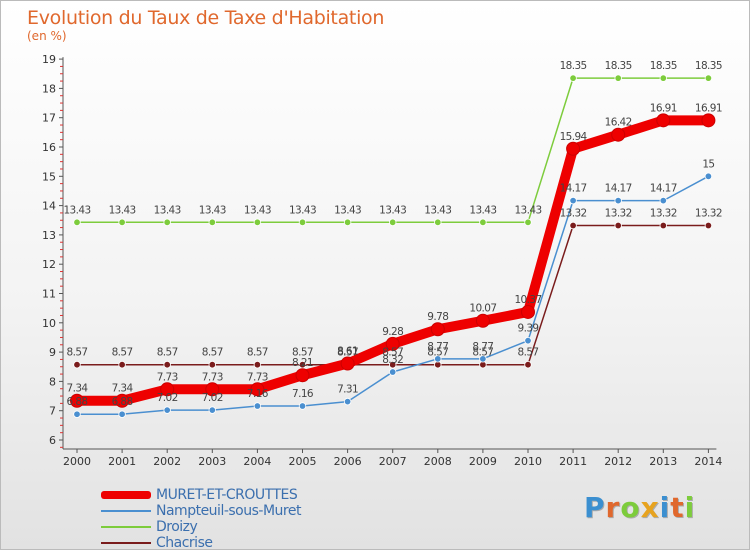  What do you see at coordinates (47, 36) in the screenshot?
I see `unit-label: (en %)` at bounding box center [47, 36].